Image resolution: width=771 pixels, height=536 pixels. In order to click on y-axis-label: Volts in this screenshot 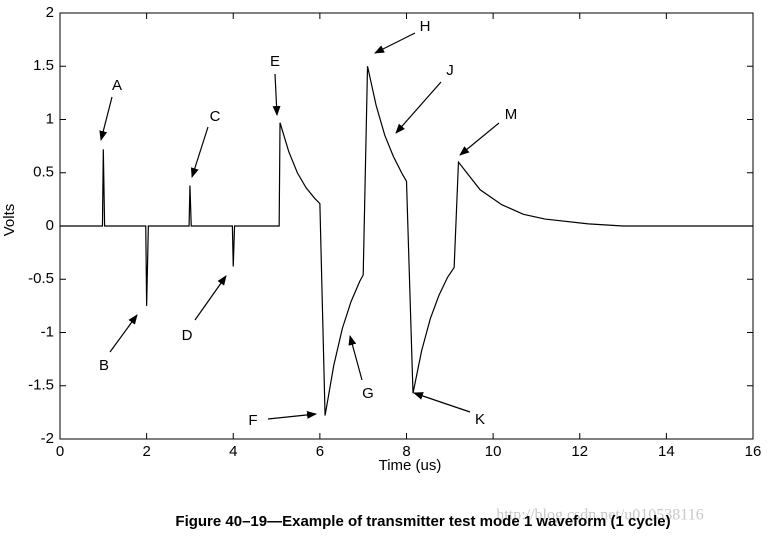, I will do `click(9, 220)`.